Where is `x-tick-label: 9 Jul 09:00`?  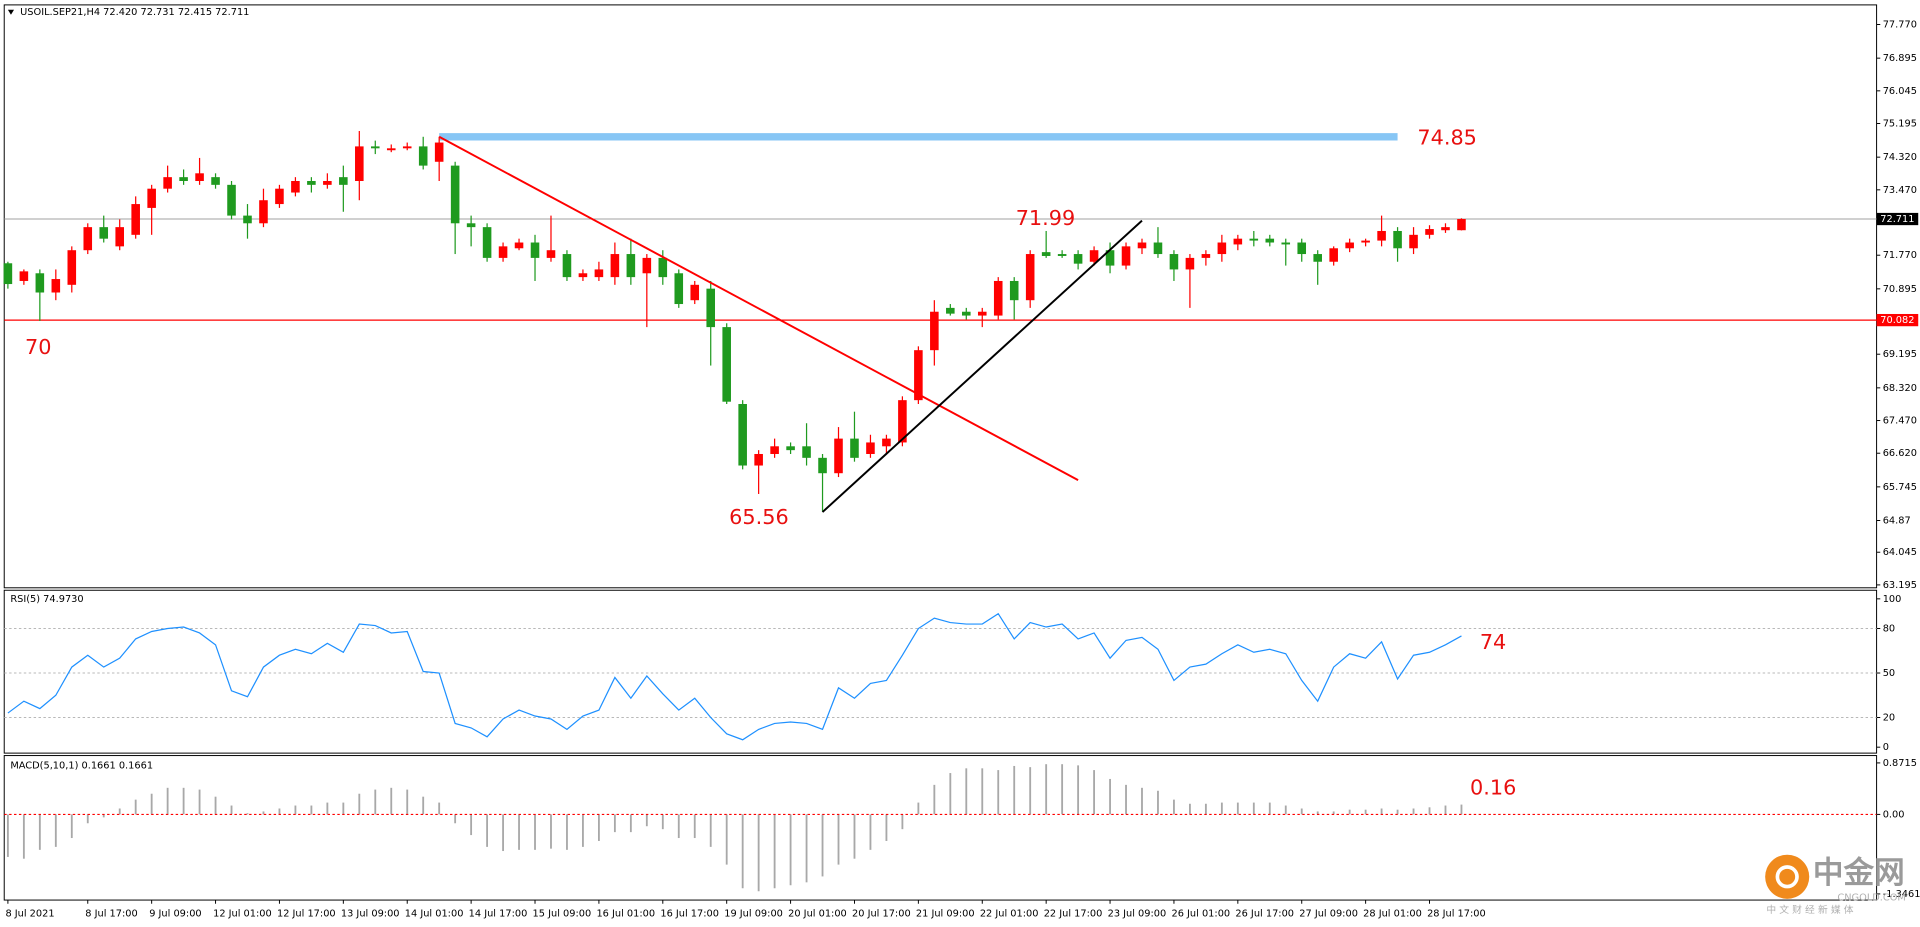
x-tick-label: 9 Jul 09:00 is located at coordinates (175, 914).